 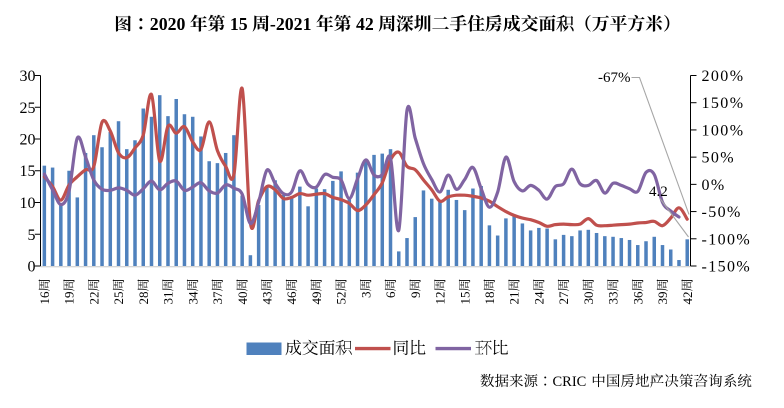 I want to click on svg-text: -100%, so click(x=727, y=239).